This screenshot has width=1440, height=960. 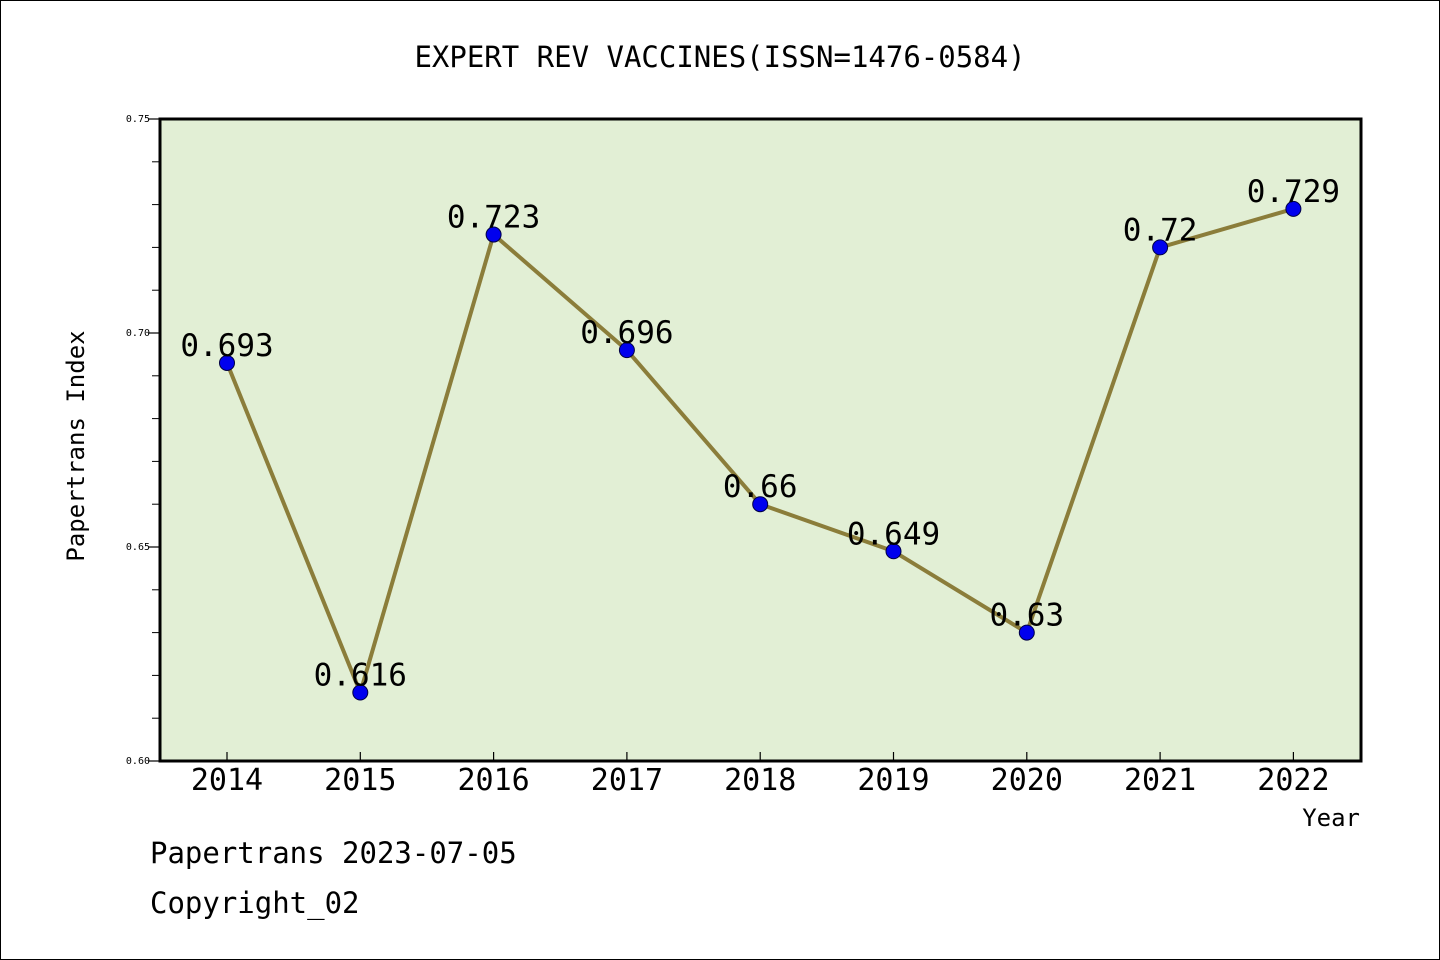 I want to click on y-tick-label: 0.70, so click(x=138, y=333).